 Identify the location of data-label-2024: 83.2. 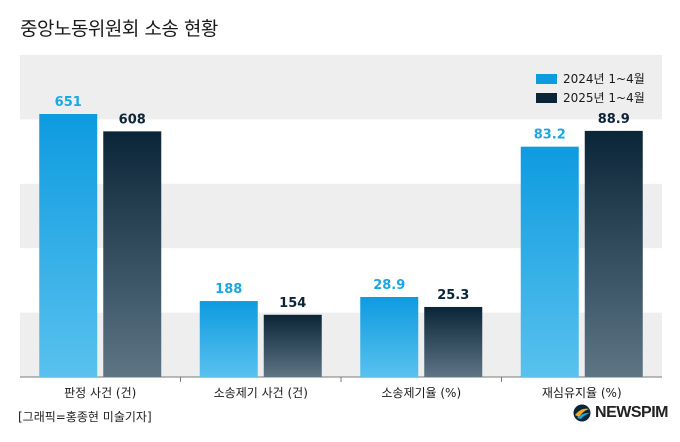
(550, 135).